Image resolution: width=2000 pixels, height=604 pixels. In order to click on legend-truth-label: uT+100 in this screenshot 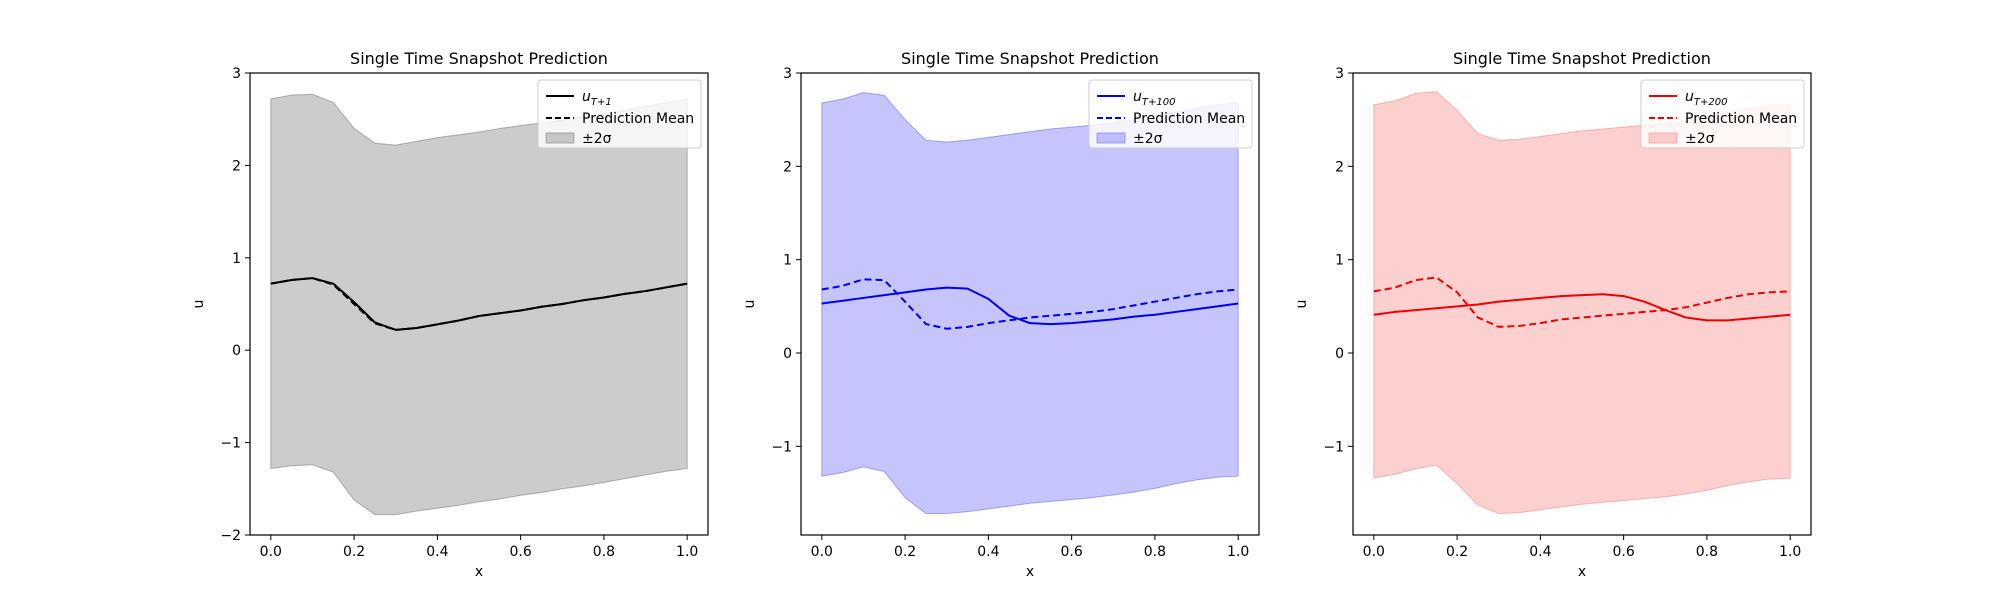, I will do `click(1154, 98)`.